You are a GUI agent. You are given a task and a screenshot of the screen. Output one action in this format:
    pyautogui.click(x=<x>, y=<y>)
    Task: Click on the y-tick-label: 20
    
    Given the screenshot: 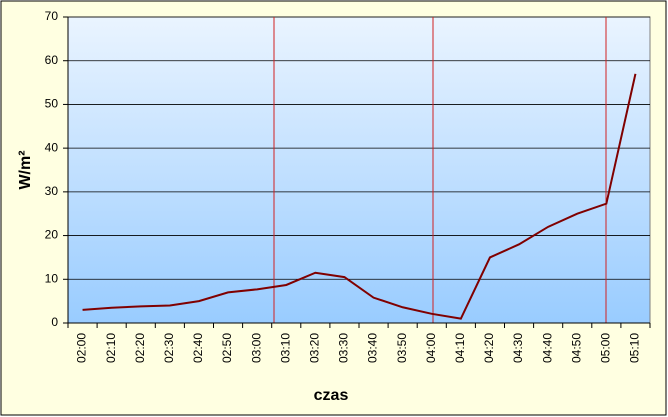 What is the action you would take?
    pyautogui.click(x=52, y=235)
    